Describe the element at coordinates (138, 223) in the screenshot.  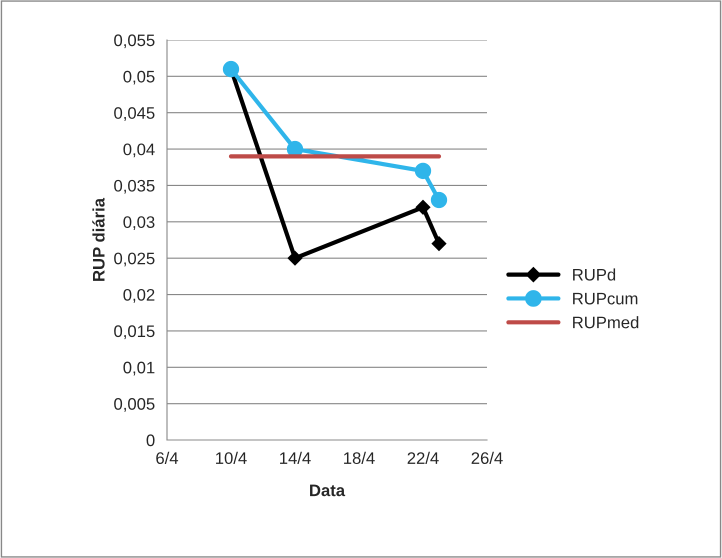
I see `y-tick-label: 0,03` at that location.